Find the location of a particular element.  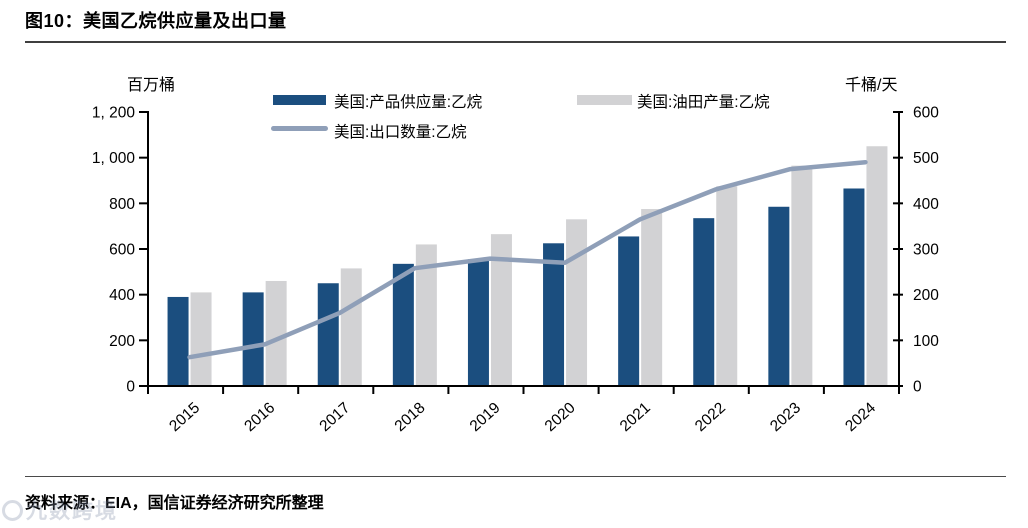

bar-field-production-2019 is located at coordinates (501, 310).